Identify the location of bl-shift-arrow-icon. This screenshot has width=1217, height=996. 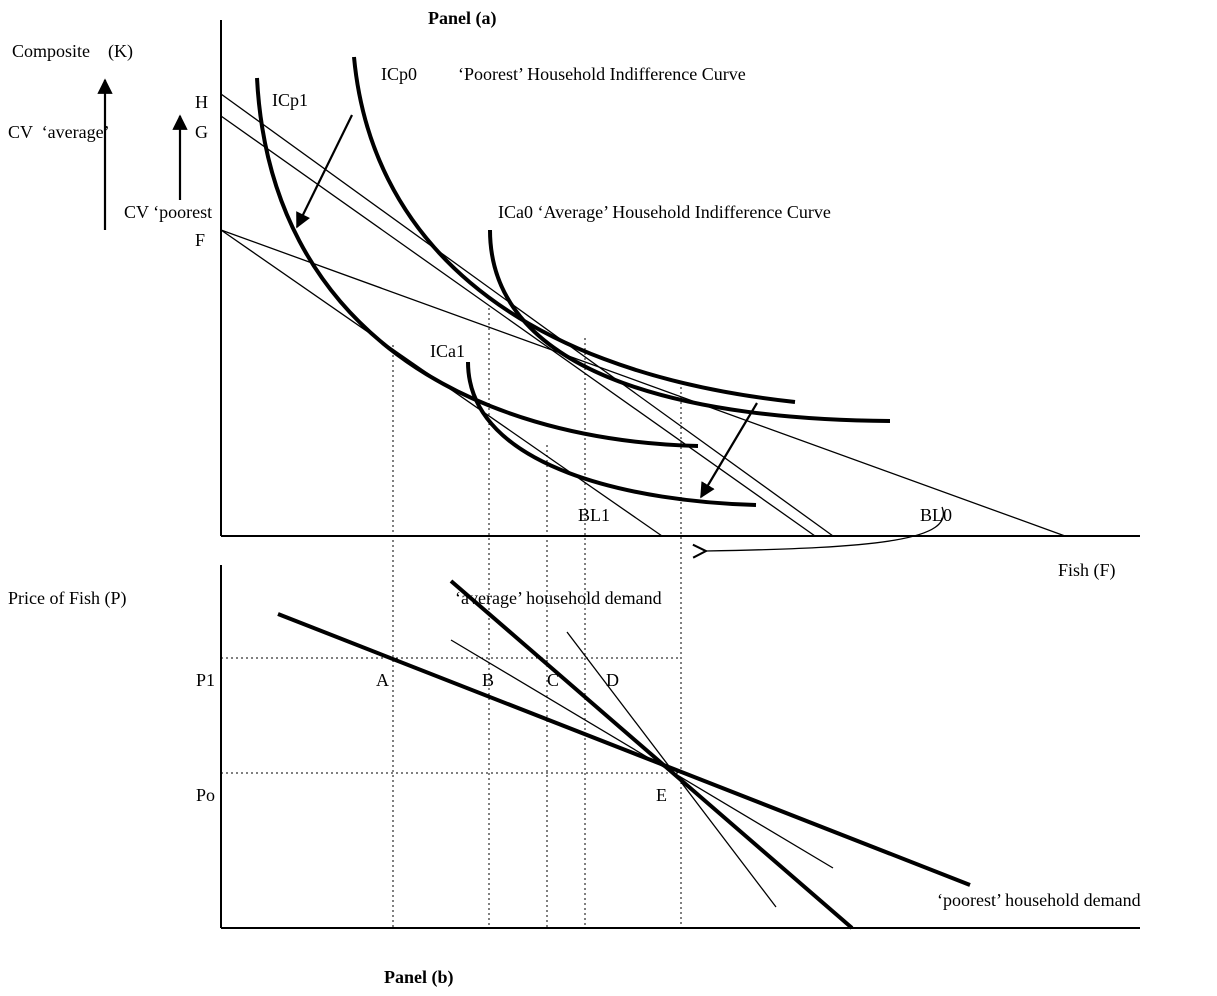
(825, 528).